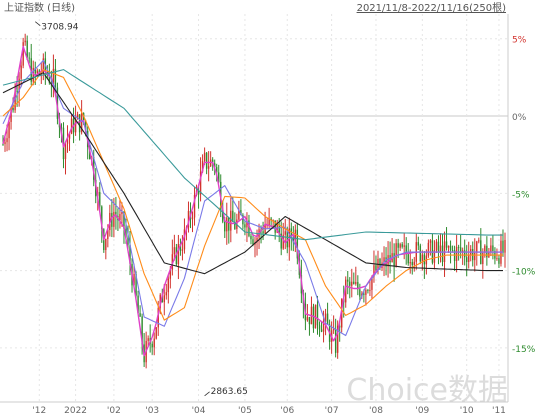 Image resolution: width=554 pixels, height=420 pixels. I want to click on x-tick-label: '12, so click(39, 411).